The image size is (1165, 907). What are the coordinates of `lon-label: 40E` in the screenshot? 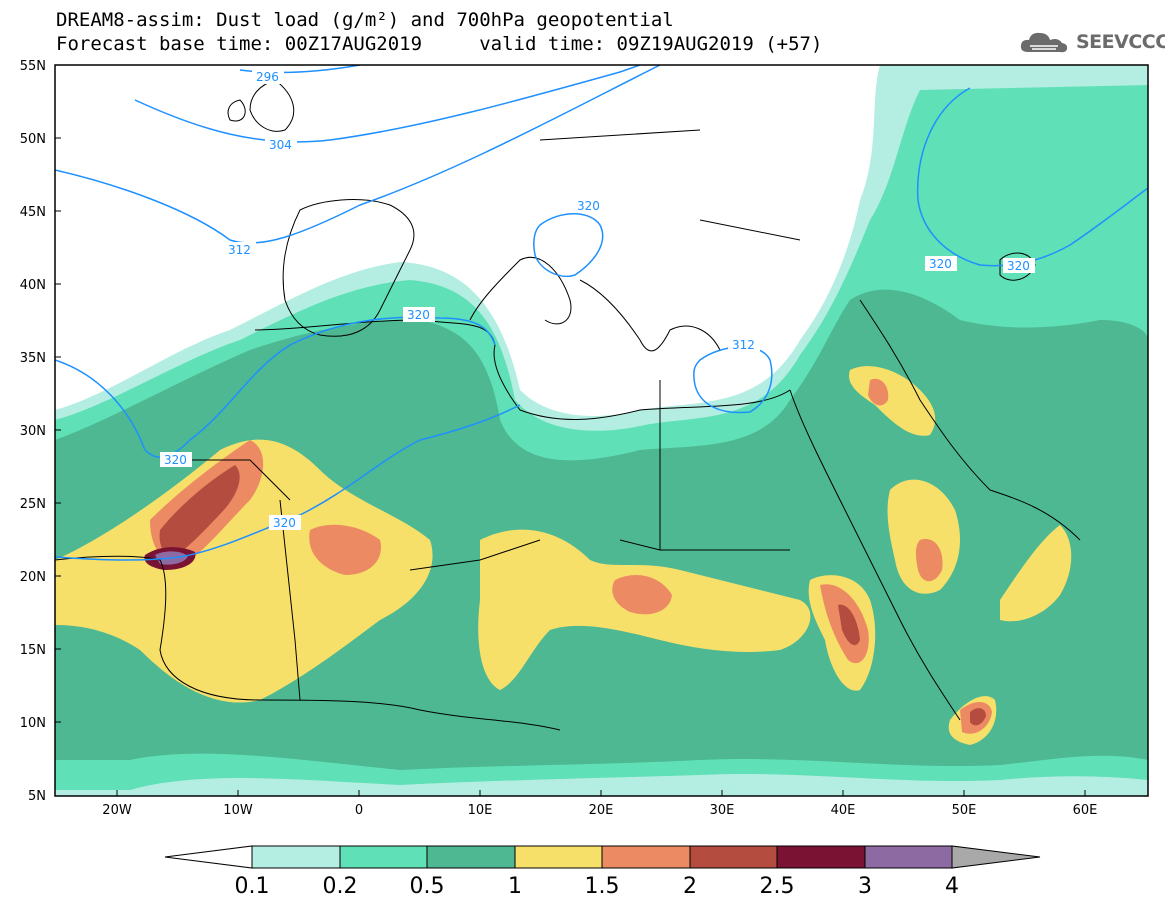 It's located at (843, 810).